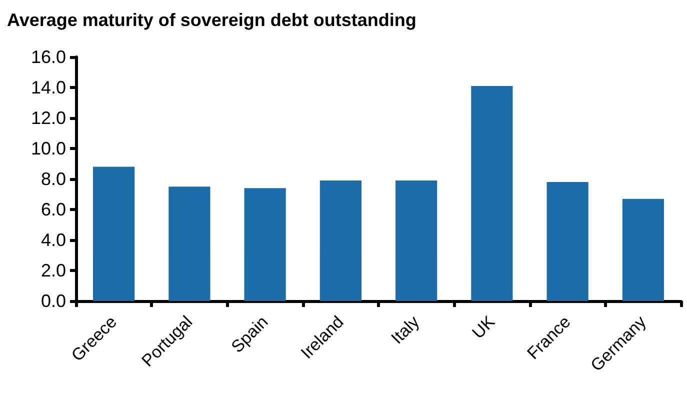  What do you see at coordinates (406, 330) in the screenshot?
I see `x-tick-label: Italy` at bounding box center [406, 330].